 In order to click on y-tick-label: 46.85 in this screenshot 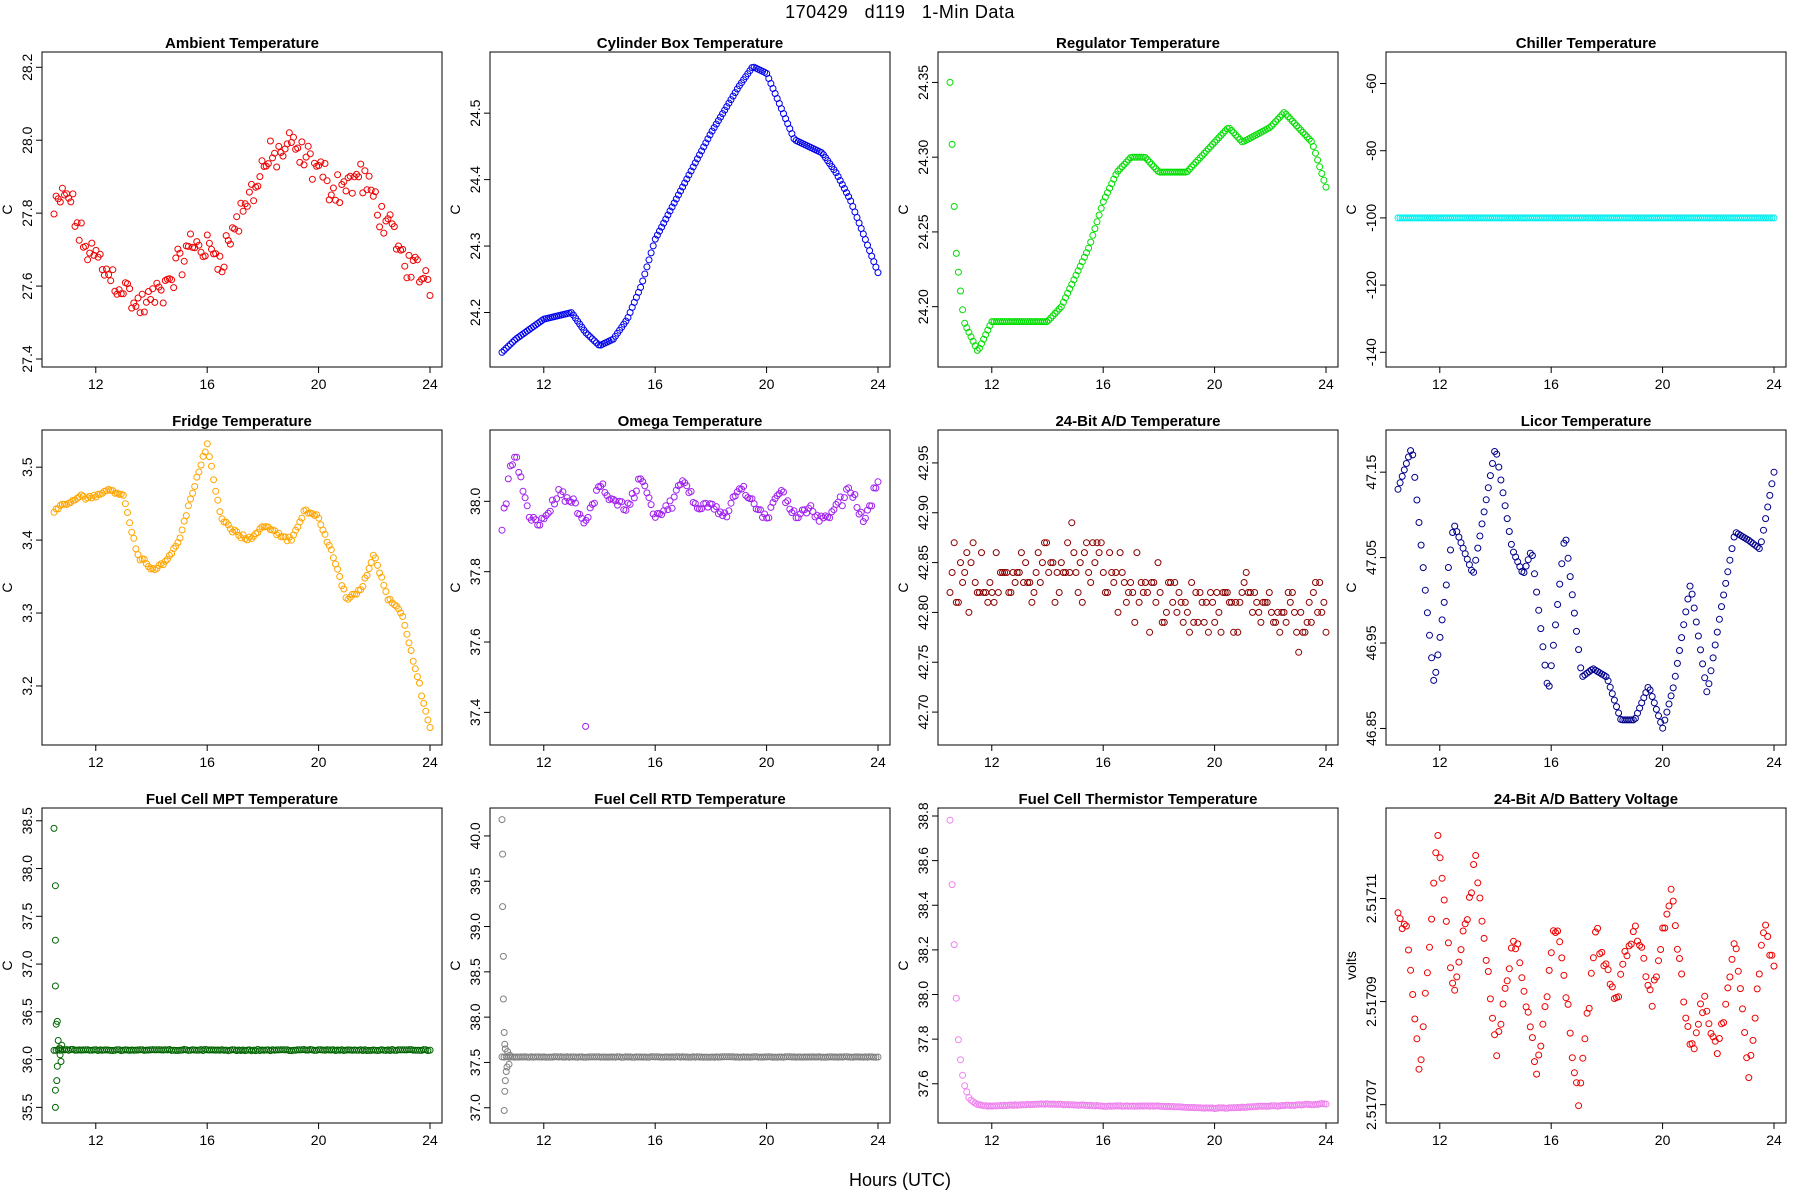, I will do `click(1371, 728)`.